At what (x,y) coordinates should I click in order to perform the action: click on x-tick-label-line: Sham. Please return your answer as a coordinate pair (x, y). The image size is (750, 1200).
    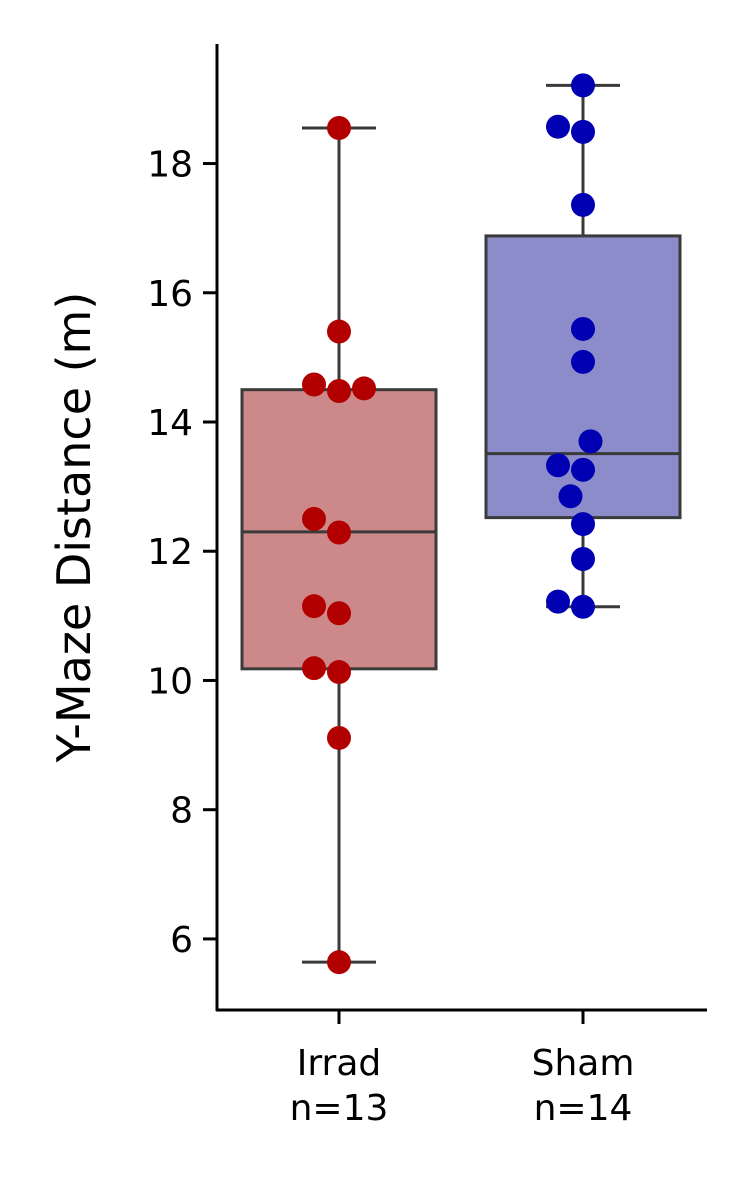
    Looking at the image, I should click on (583, 1063).